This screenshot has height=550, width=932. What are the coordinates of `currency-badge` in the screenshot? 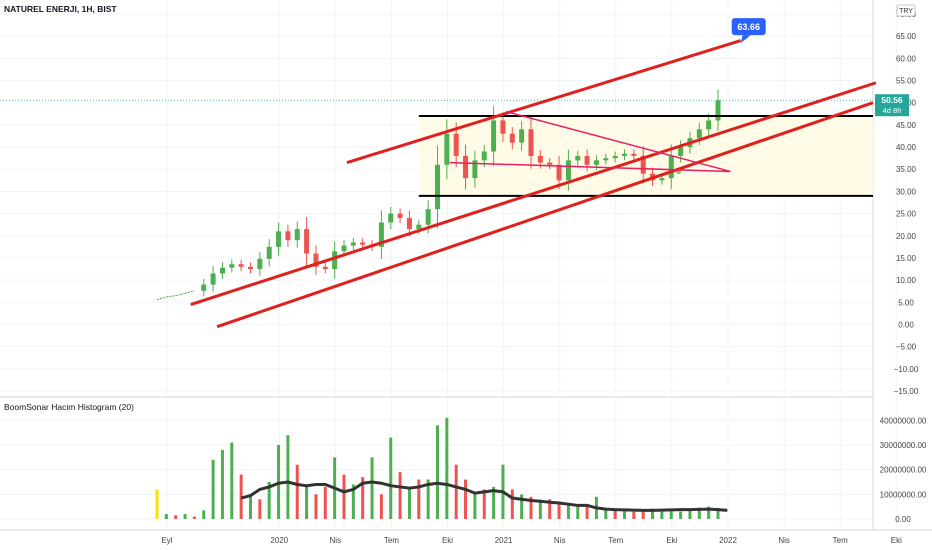 It's located at (906, 10).